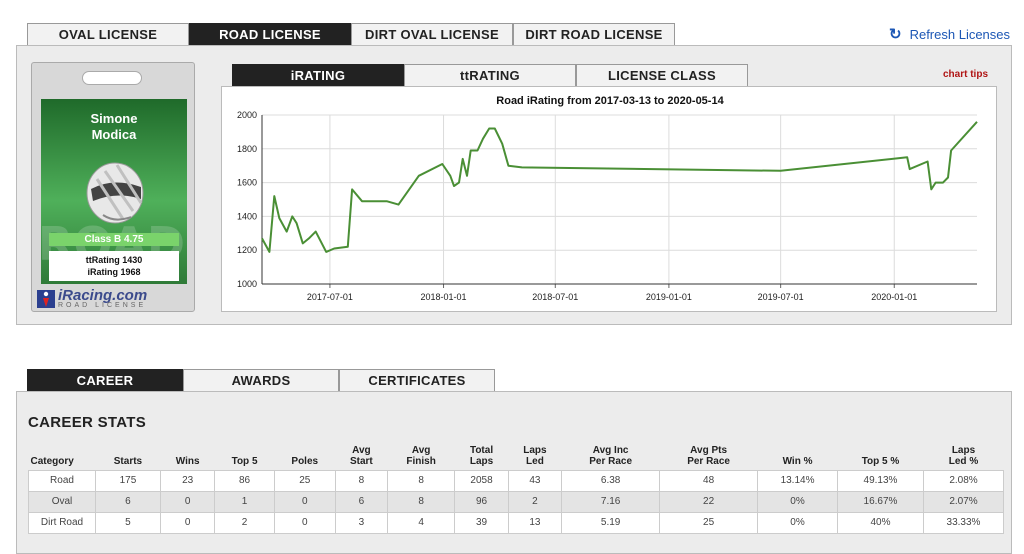 Image resolution: width=1024 pixels, height=554 pixels. Describe the element at coordinates (963, 501) in the screenshot. I see `table-cell: 2.07%` at that location.